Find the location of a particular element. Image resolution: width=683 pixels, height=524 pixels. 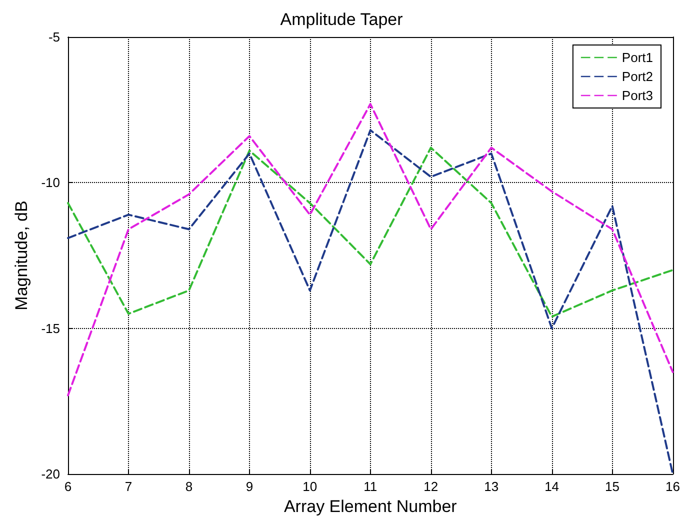

x-tick-label: 16 is located at coordinates (673, 486).